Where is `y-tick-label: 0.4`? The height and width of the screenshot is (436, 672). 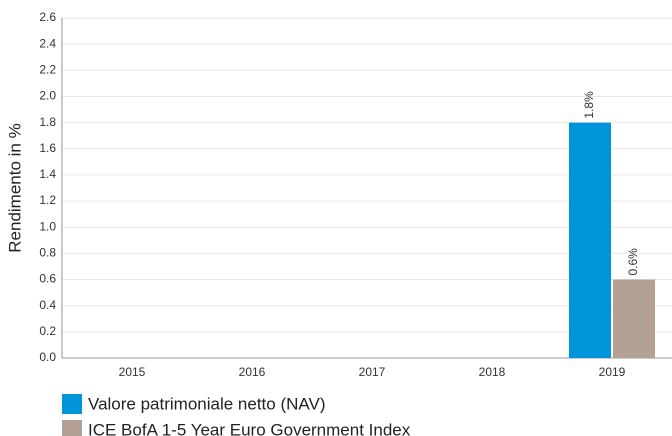 y-tick-label: 0.4 is located at coordinates (47, 305).